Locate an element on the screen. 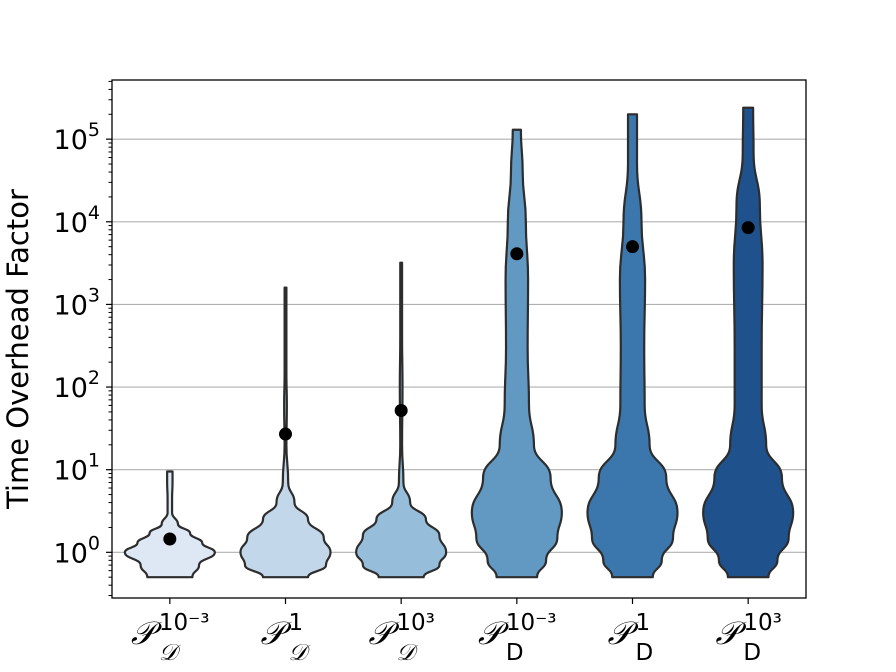 The height and width of the screenshot is (672, 896). y-tick-label: 10³ is located at coordinates (77, 302).